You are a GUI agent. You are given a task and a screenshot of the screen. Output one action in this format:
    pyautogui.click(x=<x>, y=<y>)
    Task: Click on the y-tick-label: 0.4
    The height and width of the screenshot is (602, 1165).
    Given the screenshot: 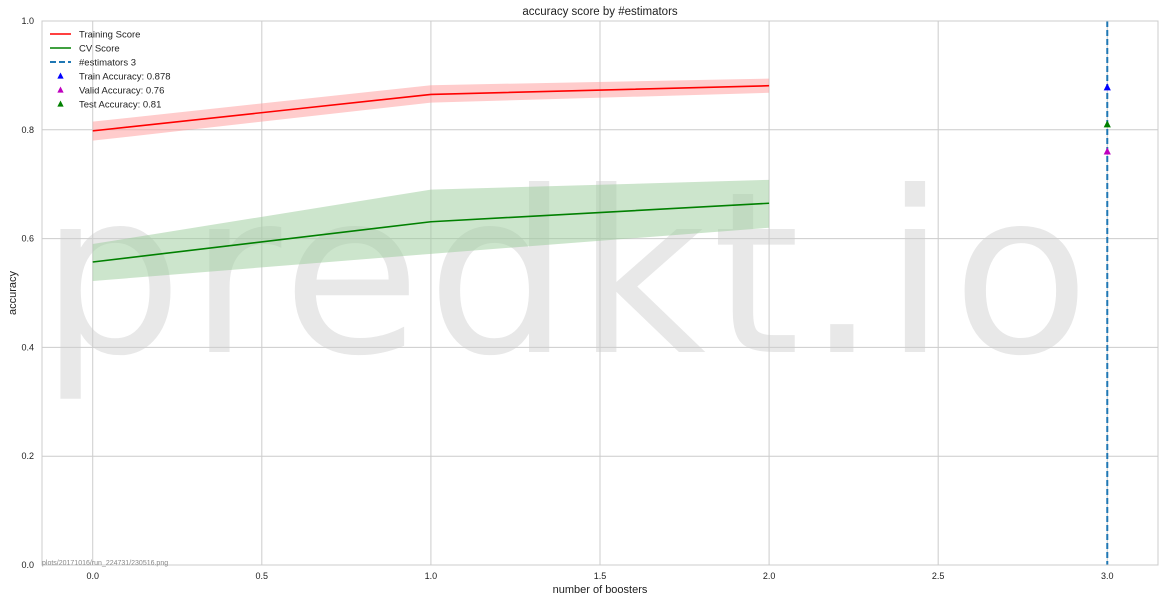 What is the action you would take?
    pyautogui.click(x=27, y=347)
    